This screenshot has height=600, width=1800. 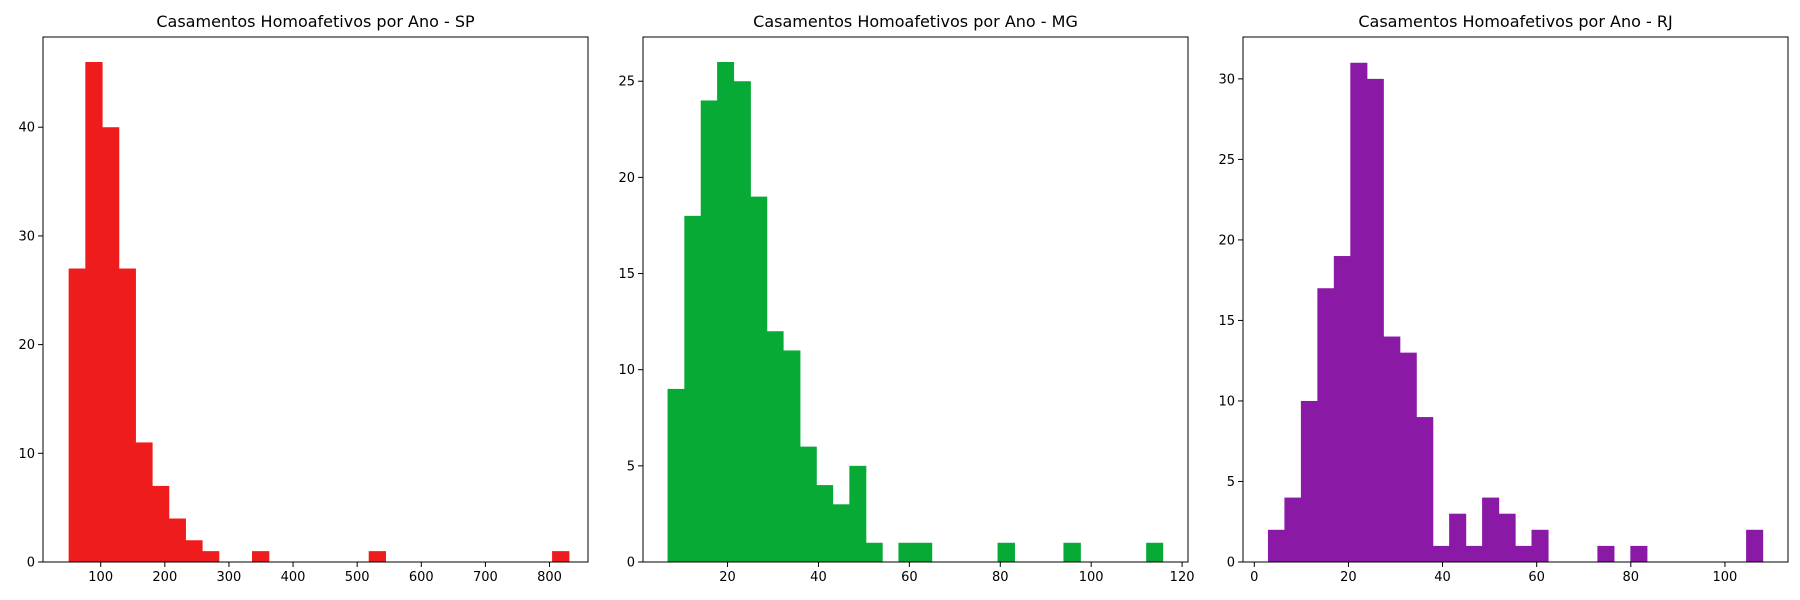 What do you see at coordinates (229, 577) in the screenshot?
I see `x-tick-label: 300` at bounding box center [229, 577].